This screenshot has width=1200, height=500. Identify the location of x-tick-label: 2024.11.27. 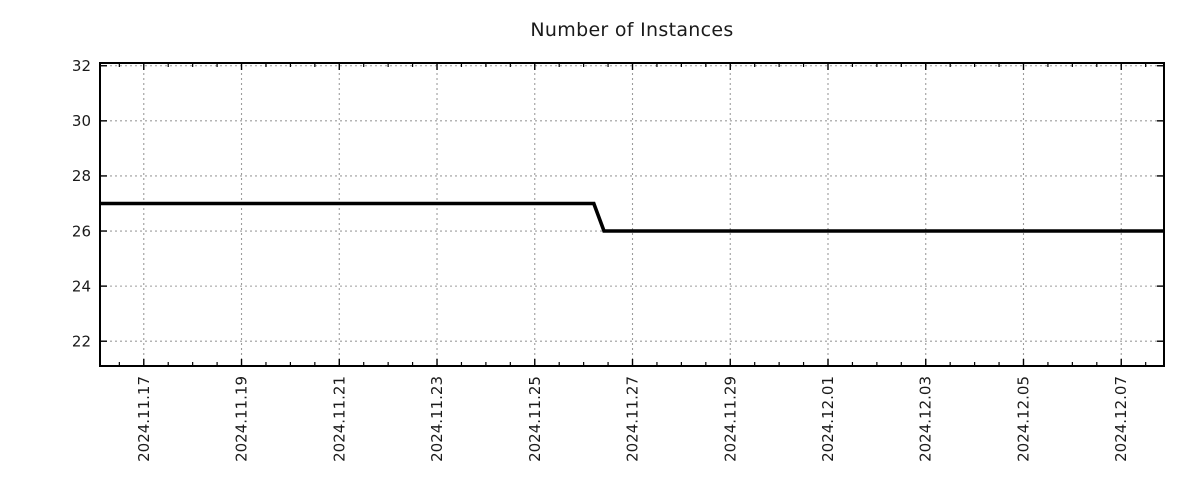
(633, 419).